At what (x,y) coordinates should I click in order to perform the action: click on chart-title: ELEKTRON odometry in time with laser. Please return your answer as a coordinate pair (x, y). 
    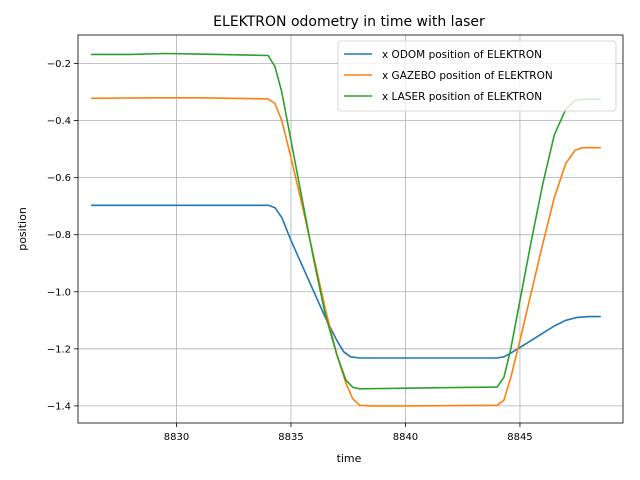
    Looking at the image, I should click on (349, 22).